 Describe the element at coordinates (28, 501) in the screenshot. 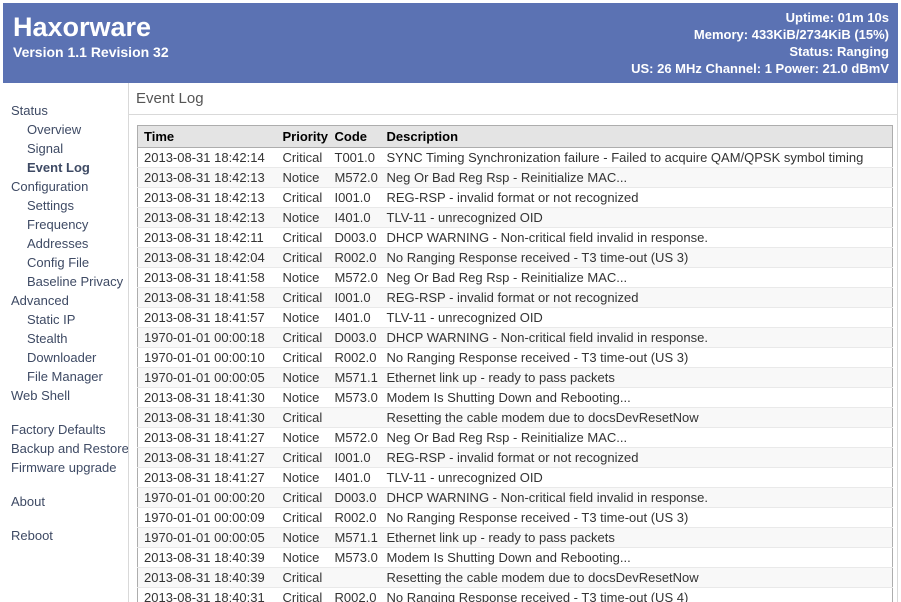

I see `sidebar-item-about: About` at that location.